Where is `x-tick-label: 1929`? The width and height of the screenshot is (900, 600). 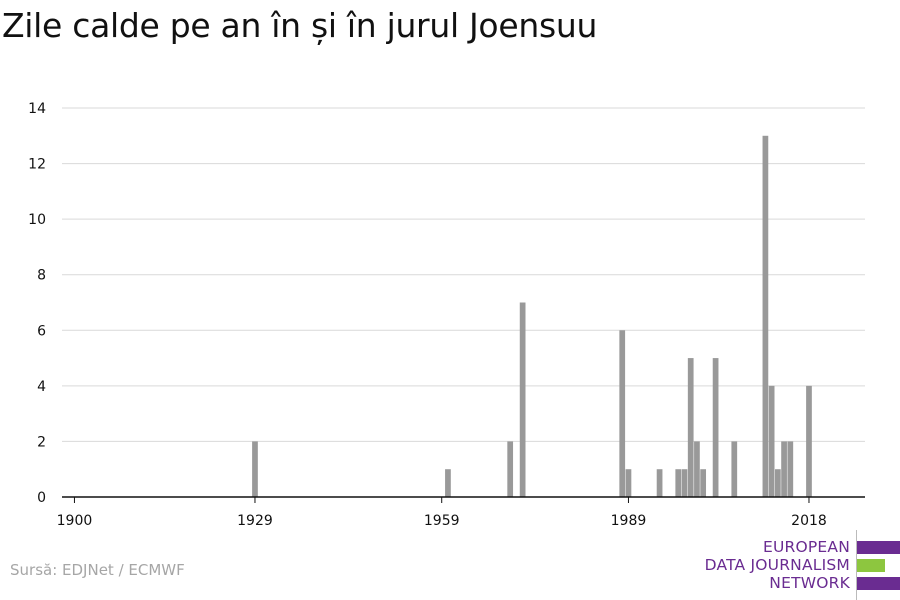 x-tick-label: 1929 is located at coordinates (255, 521).